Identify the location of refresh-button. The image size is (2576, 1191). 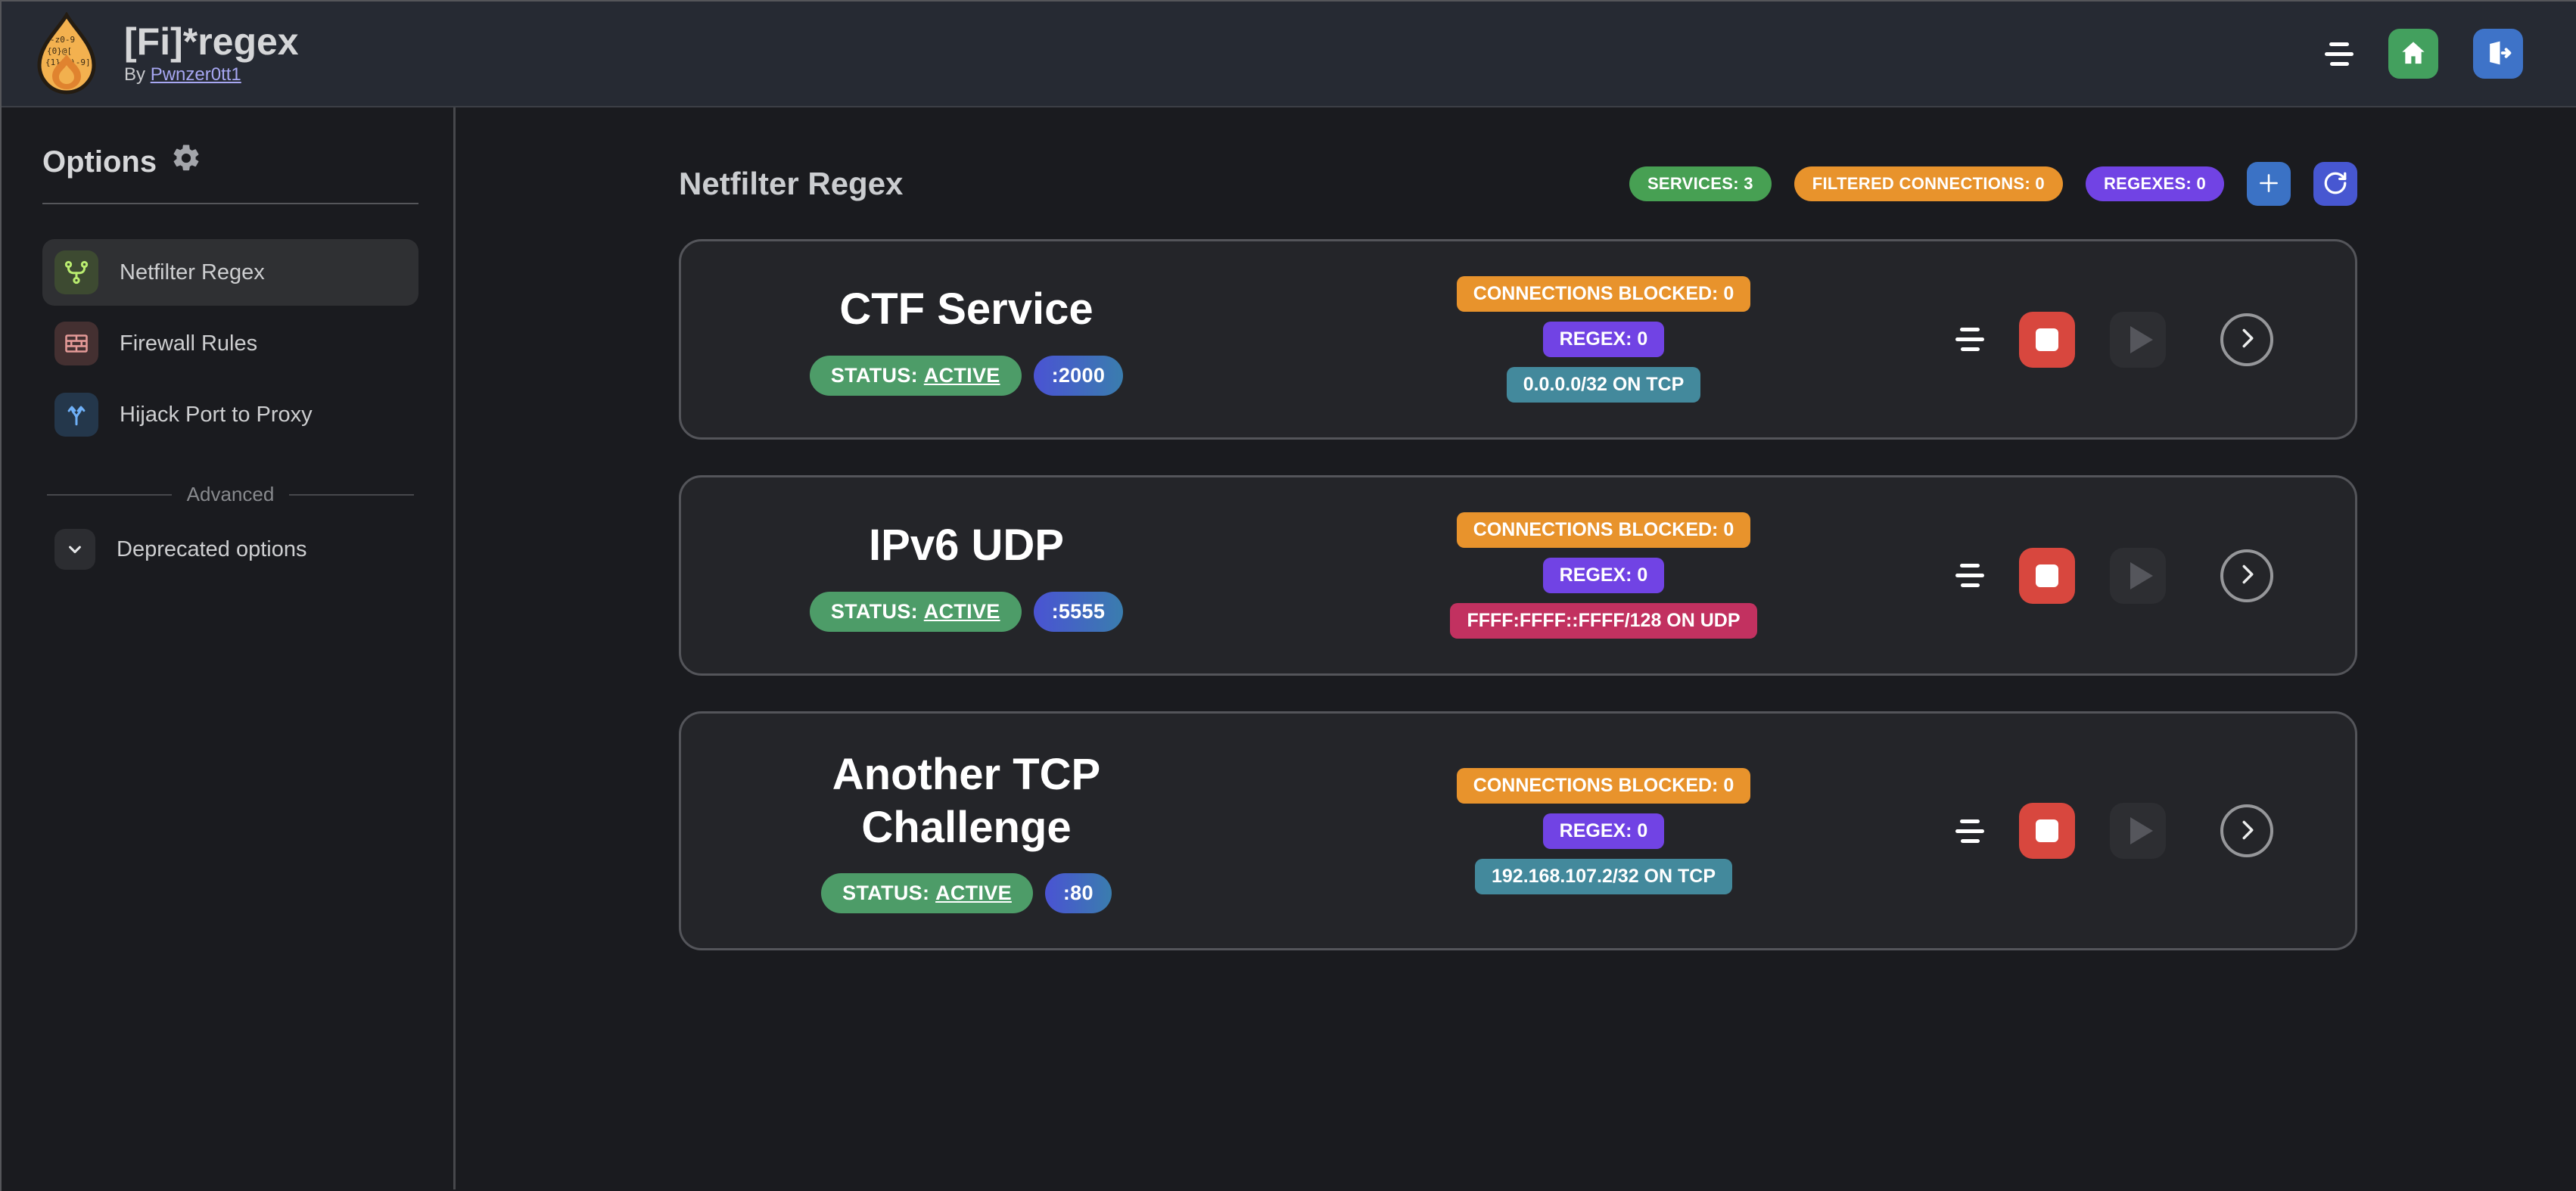
(2335, 184).